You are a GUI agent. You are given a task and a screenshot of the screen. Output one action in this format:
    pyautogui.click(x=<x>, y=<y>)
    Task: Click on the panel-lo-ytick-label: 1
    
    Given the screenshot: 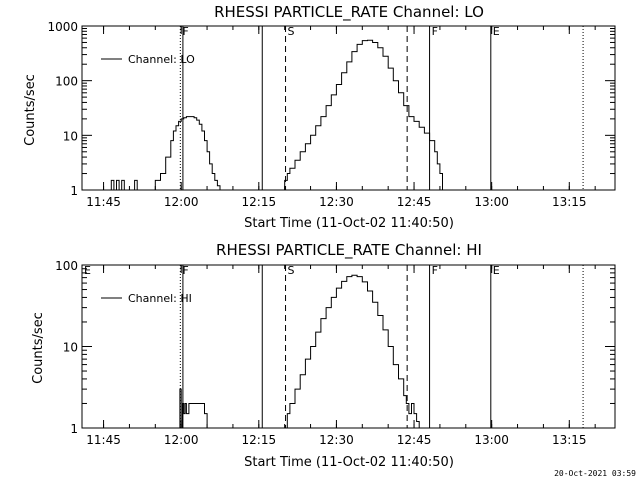 What is the action you would take?
    pyautogui.click(x=74, y=191)
    